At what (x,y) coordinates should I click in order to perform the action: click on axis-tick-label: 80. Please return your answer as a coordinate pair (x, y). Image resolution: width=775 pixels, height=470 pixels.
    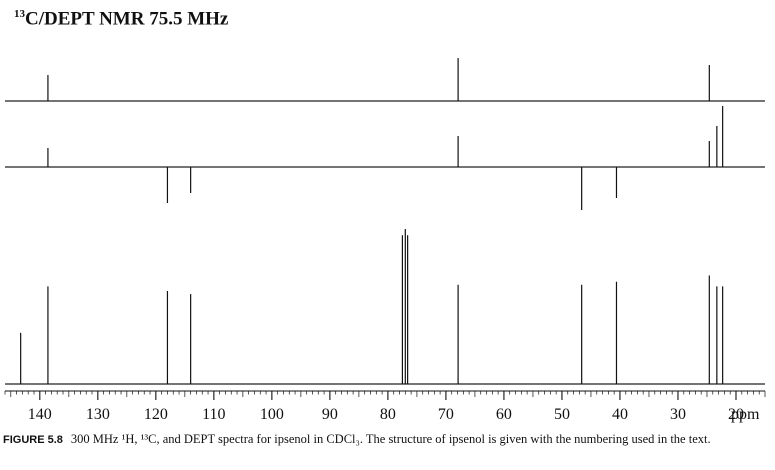
    Looking at the image, I should click on (388, 414).